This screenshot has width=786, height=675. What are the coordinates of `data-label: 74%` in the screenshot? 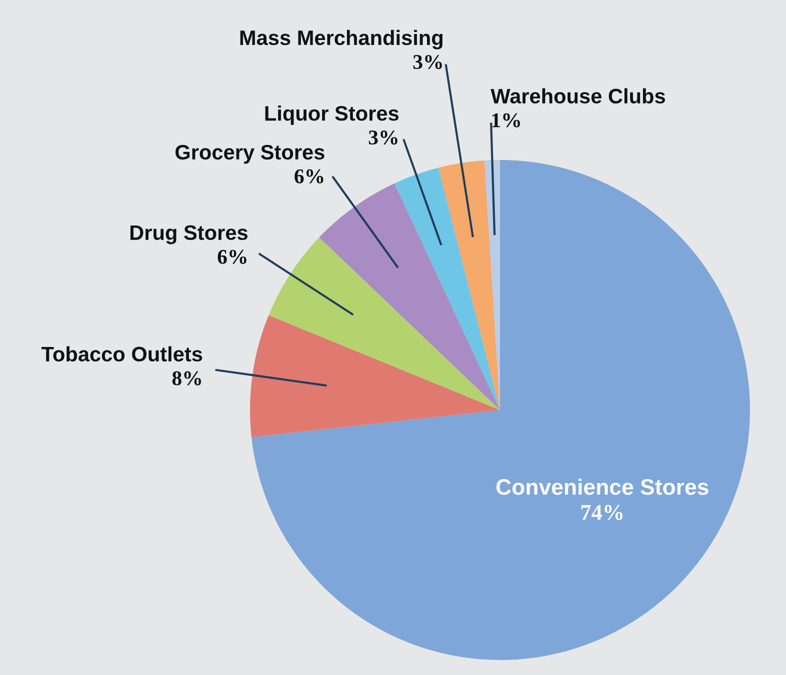 It's located at (602, 512).